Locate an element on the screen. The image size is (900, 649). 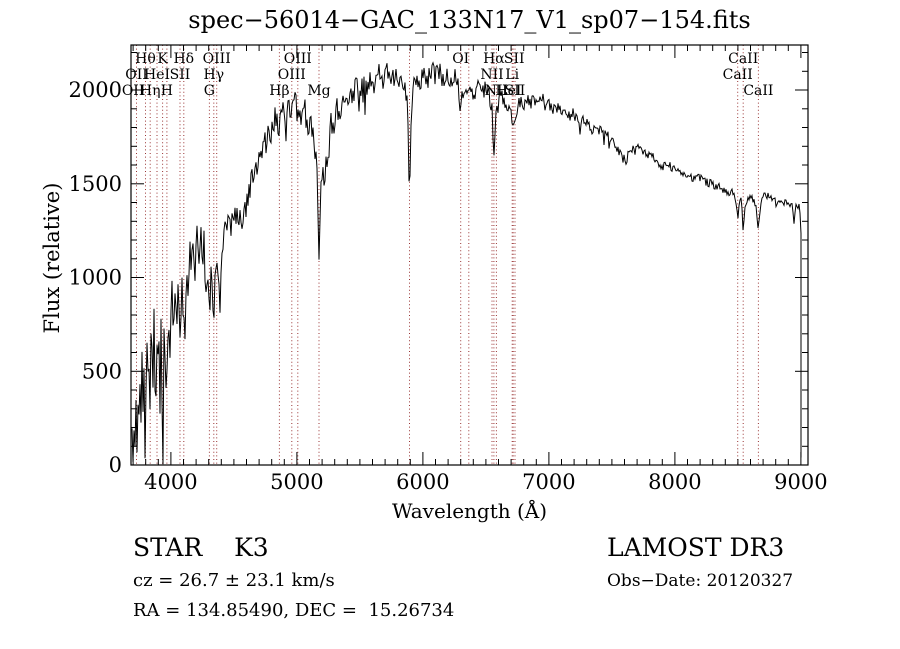
spectral-line-label: Mg is located at coordinates (318, 91).